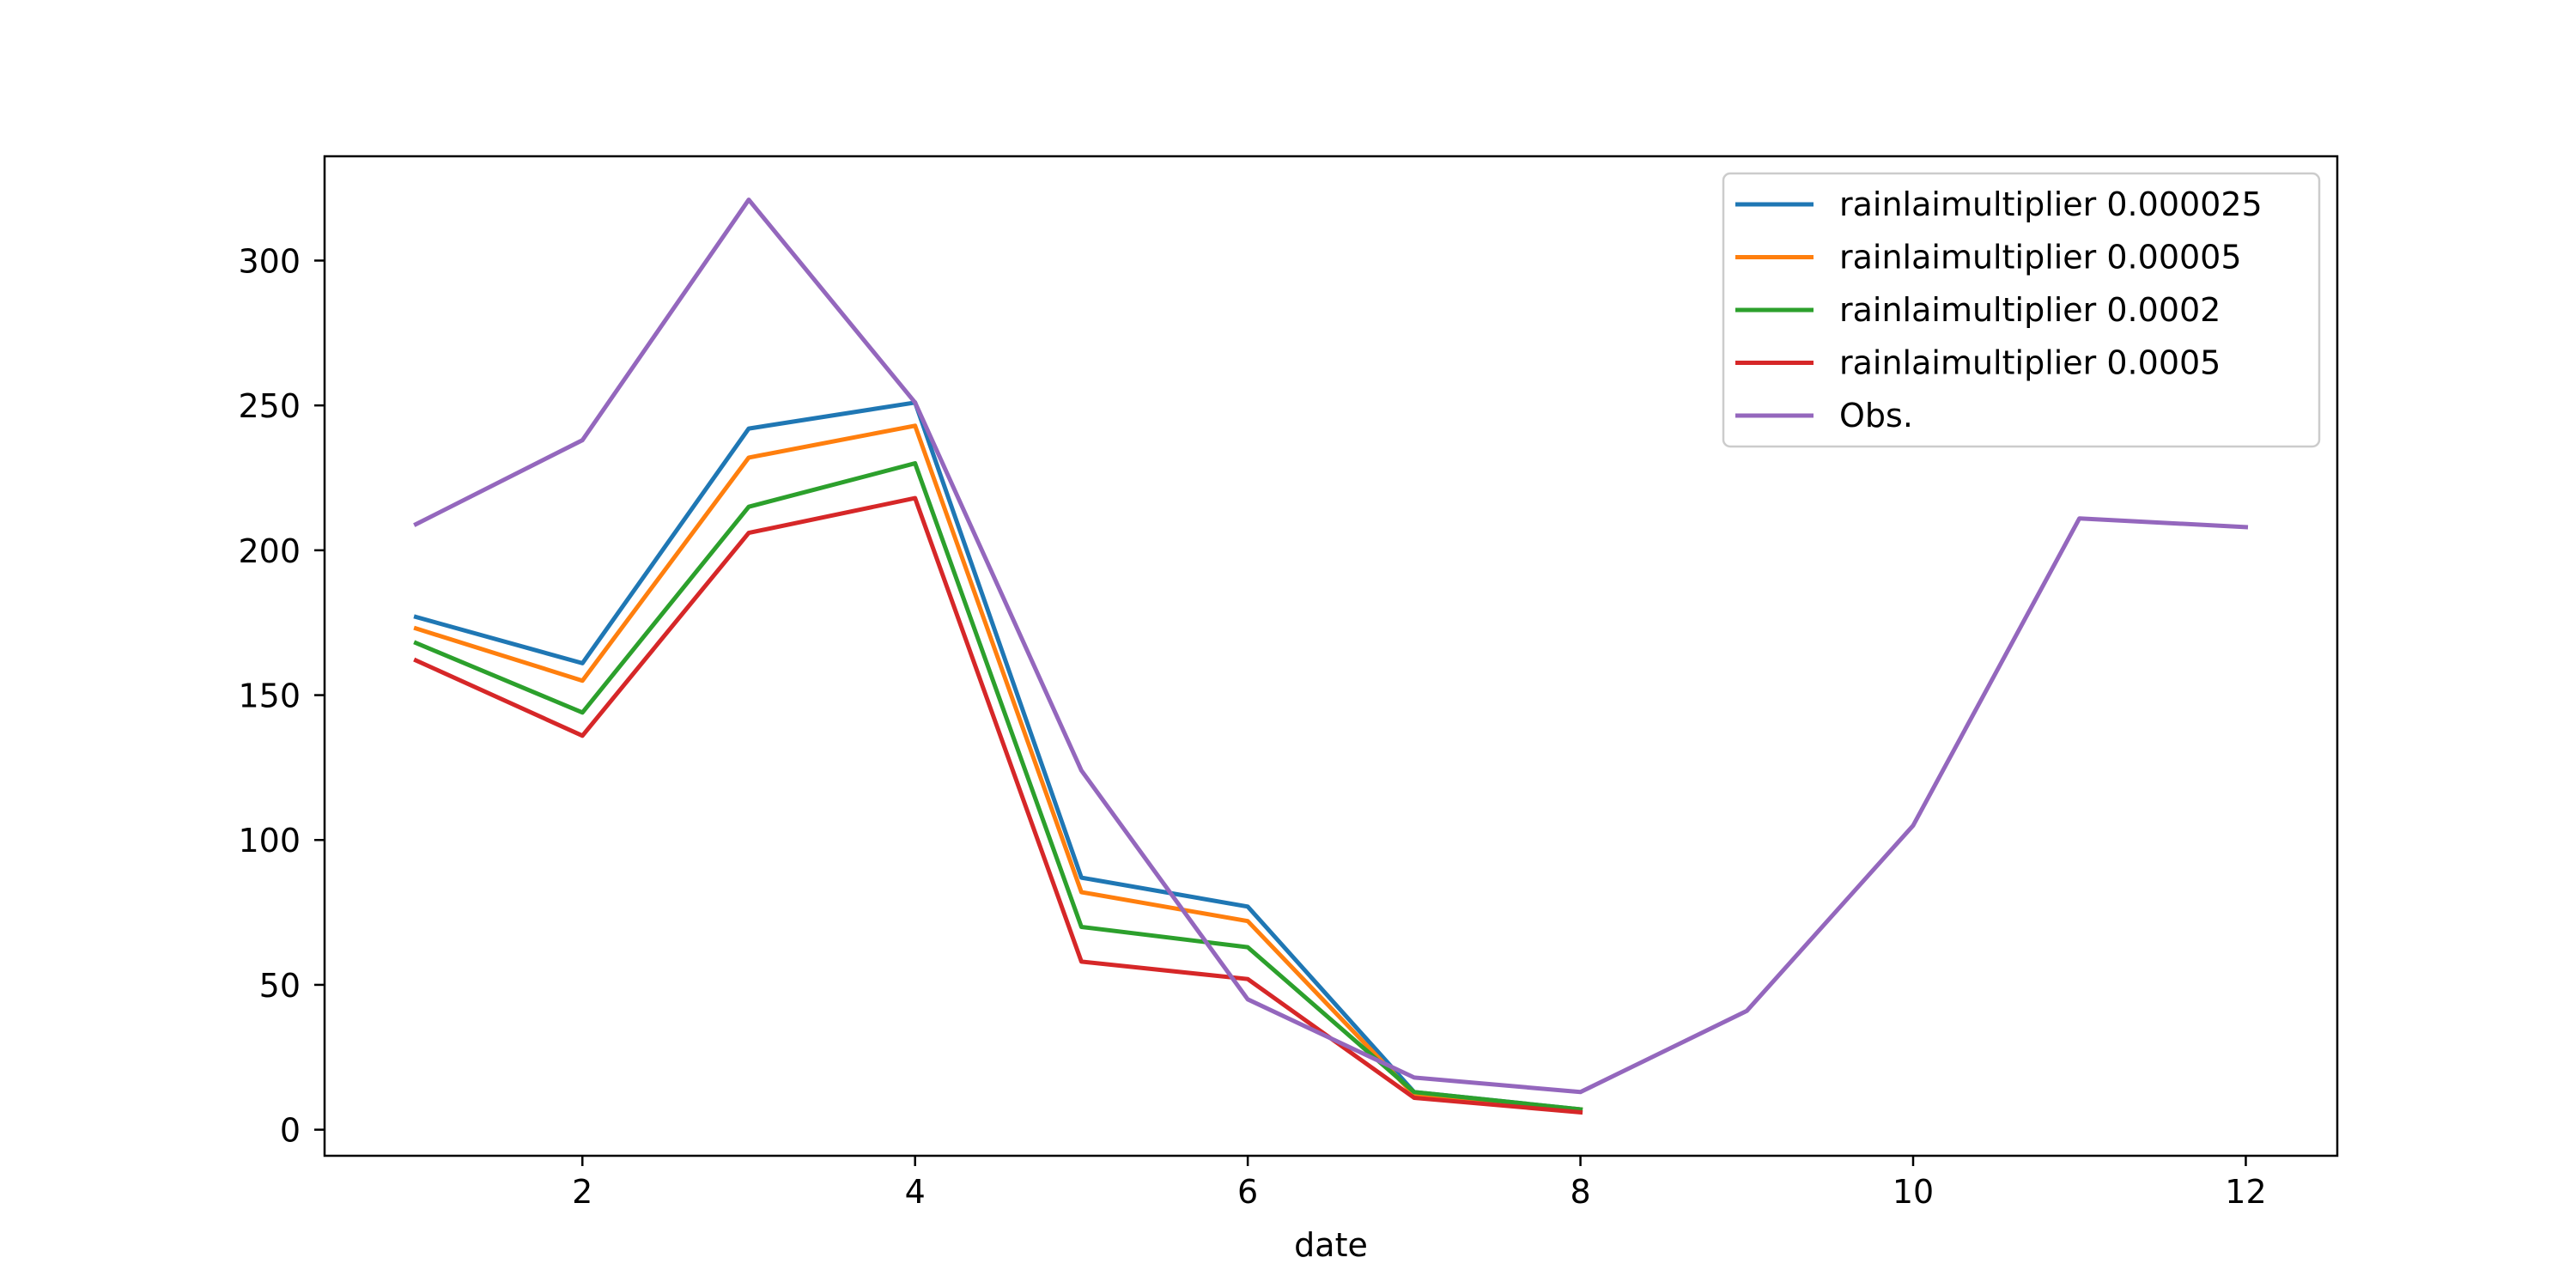 This screenshot has width=2576, height=1288. Describe the element at coordinates (269, 406) in the screenshot. I see `y-tick-label: 250` at that location.